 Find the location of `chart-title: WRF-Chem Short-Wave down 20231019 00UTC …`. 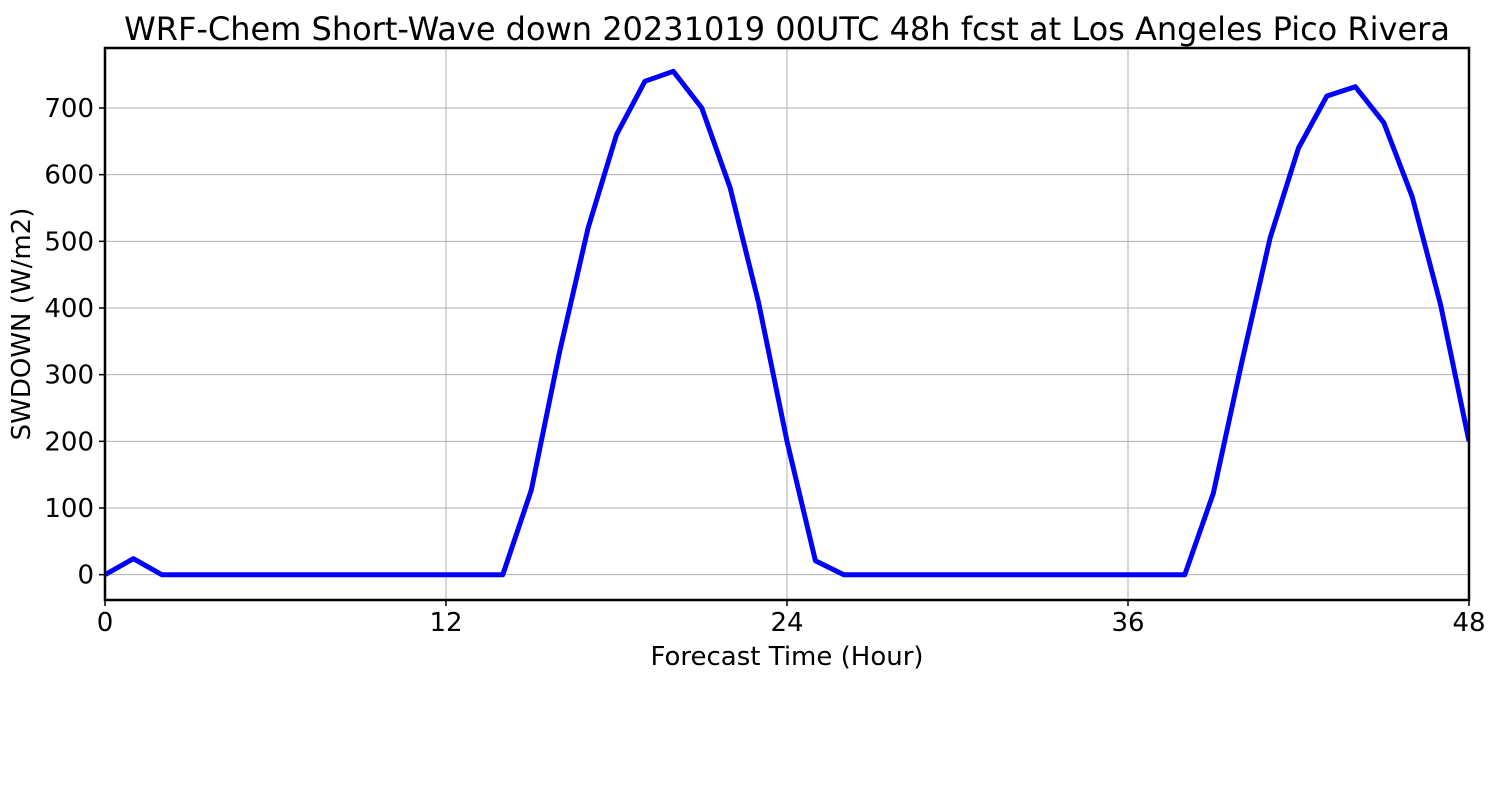

chart-title: WRF-Chem Short-Wave down 20231019 00UTC … is located at coordinates (787, 29).